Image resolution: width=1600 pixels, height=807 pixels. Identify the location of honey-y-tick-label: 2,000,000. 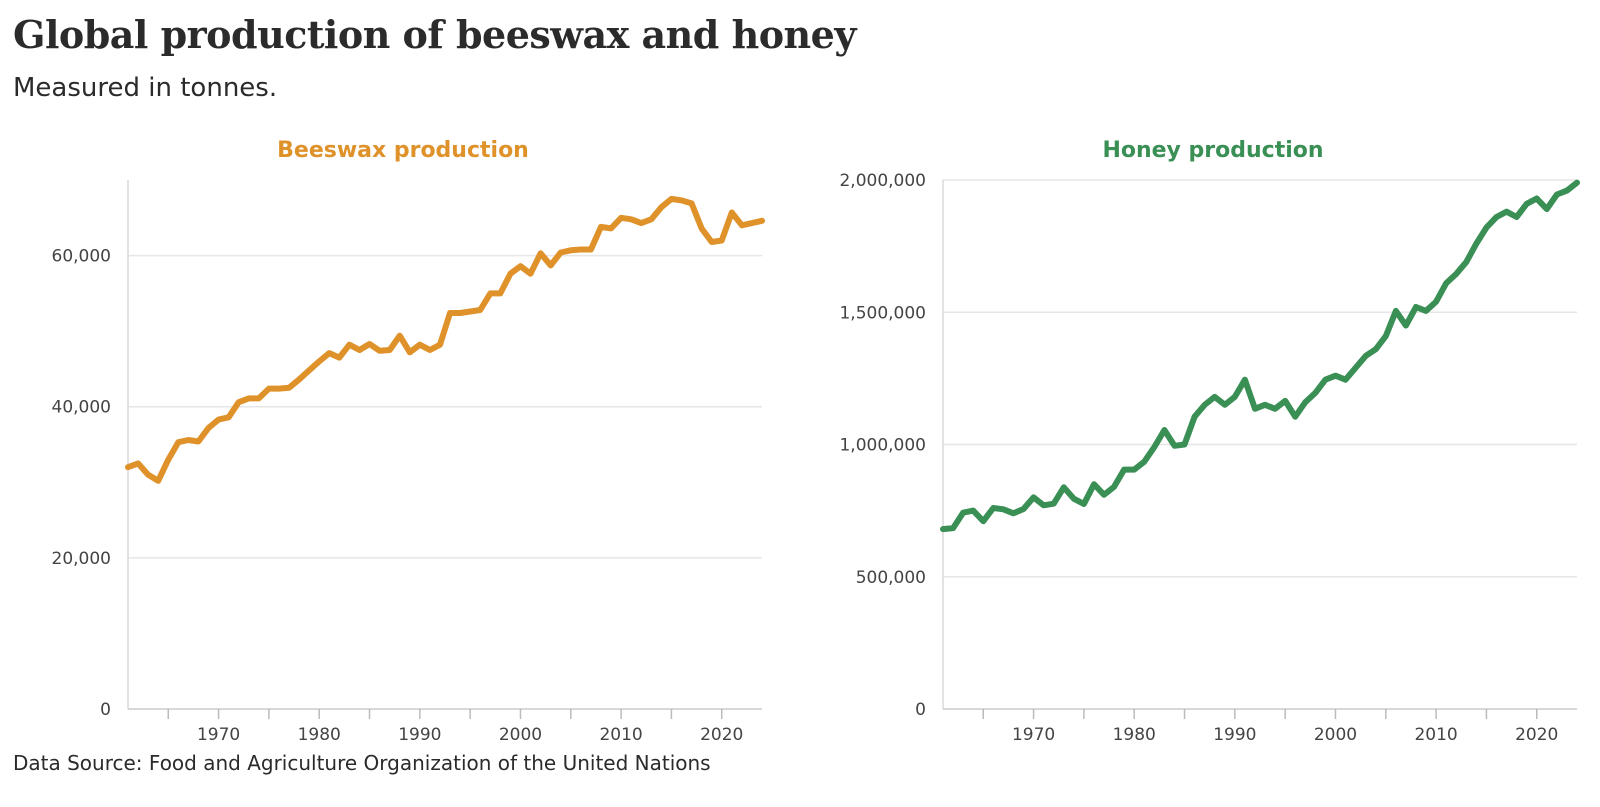
(882, 181).